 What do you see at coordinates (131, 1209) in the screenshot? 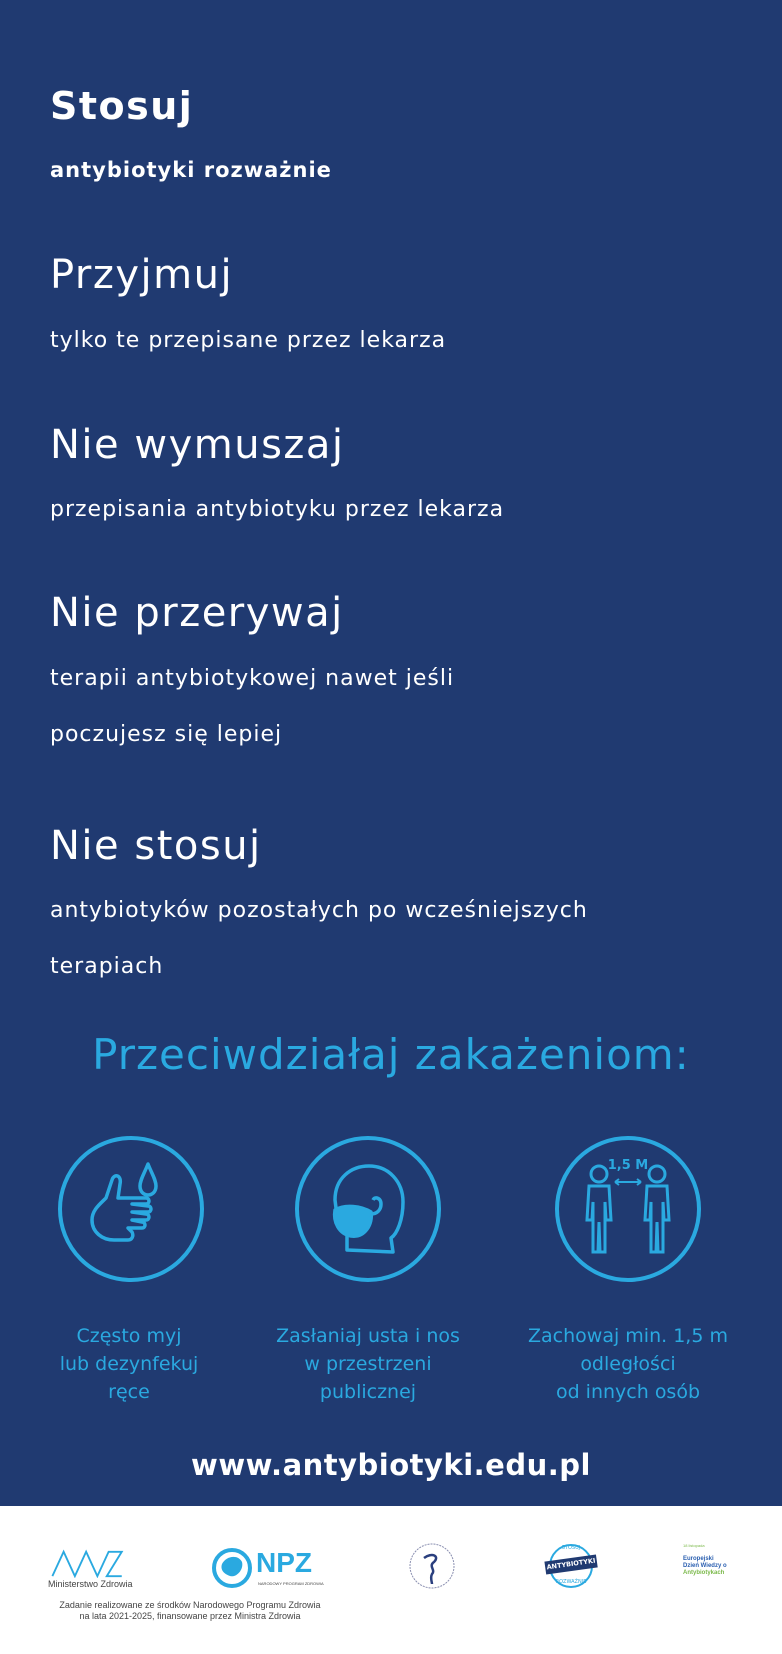
I see `hand-wash-icon` at bounding box center [131, 1209].